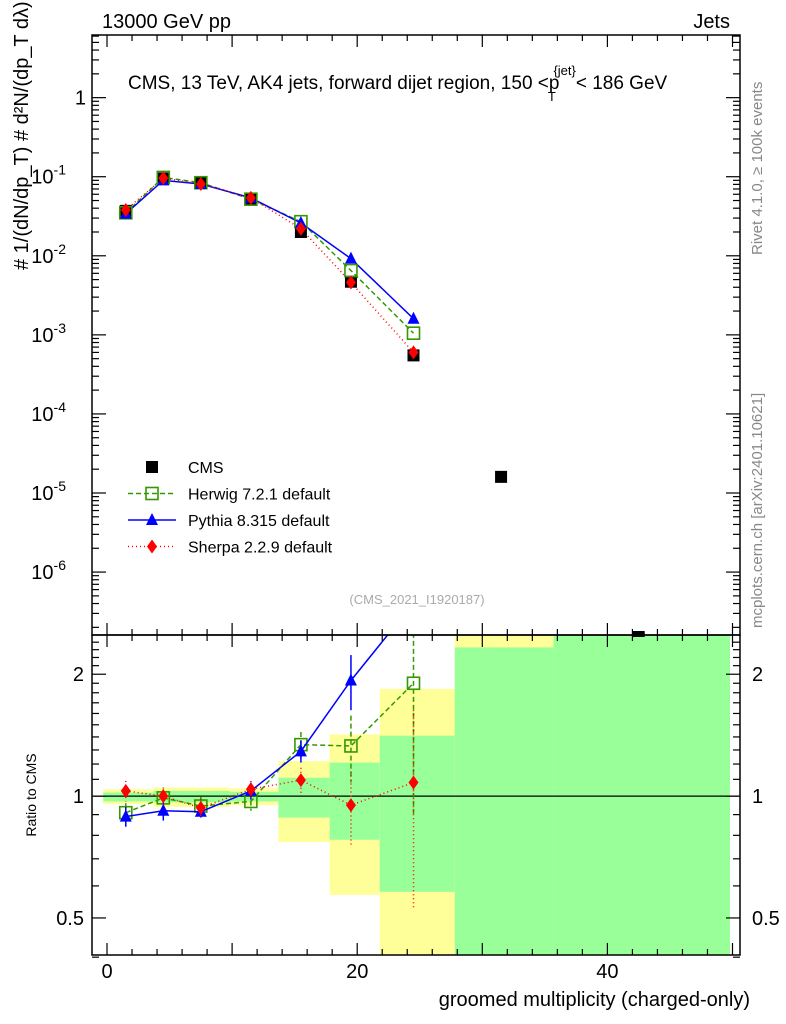 The width and height of the screenshot is (786, 1024). Describe the element at coordinates (711, 22) in the screenshot. I see `category-label: Jets` at that location.